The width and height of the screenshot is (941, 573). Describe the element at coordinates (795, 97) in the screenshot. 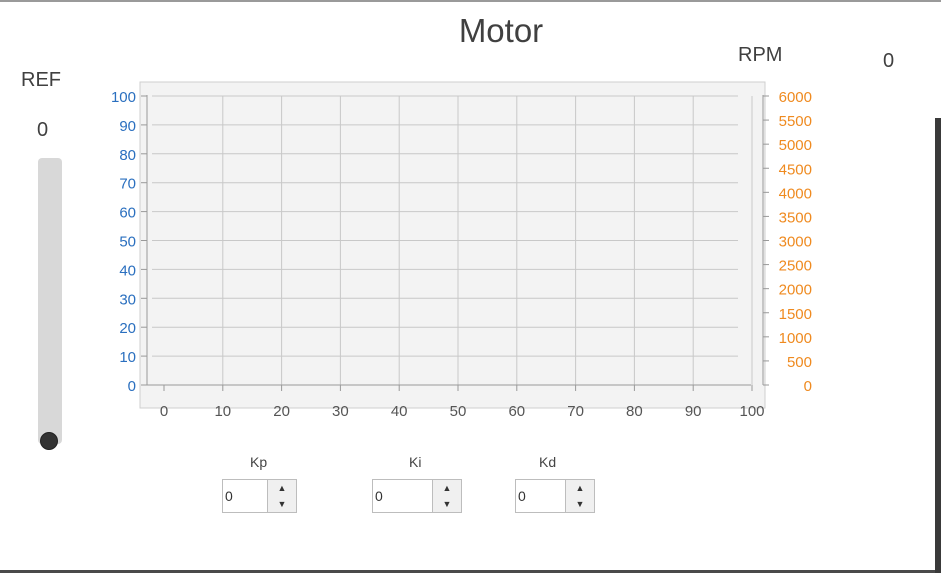

I see `right-tick-label: 6000` at that location.